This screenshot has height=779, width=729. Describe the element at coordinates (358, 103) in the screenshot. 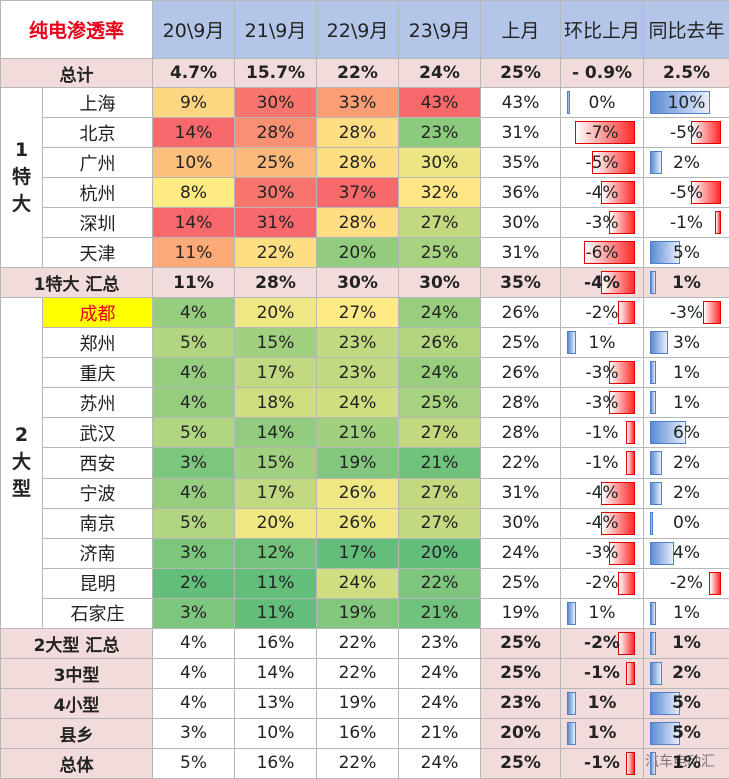

I see `value-cell: 33%` at that location.